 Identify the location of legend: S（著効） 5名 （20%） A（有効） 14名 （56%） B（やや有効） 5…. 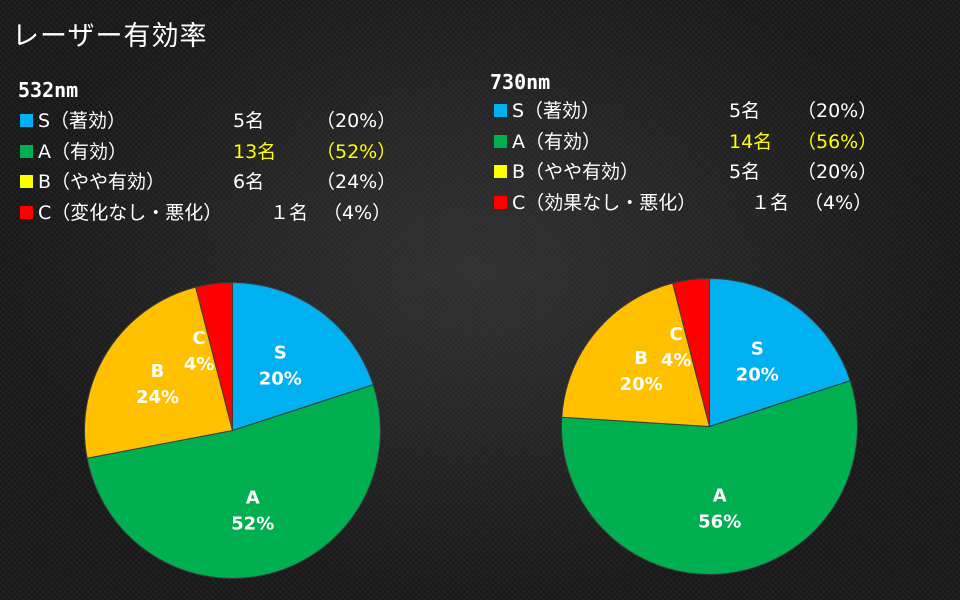
(714, 157).